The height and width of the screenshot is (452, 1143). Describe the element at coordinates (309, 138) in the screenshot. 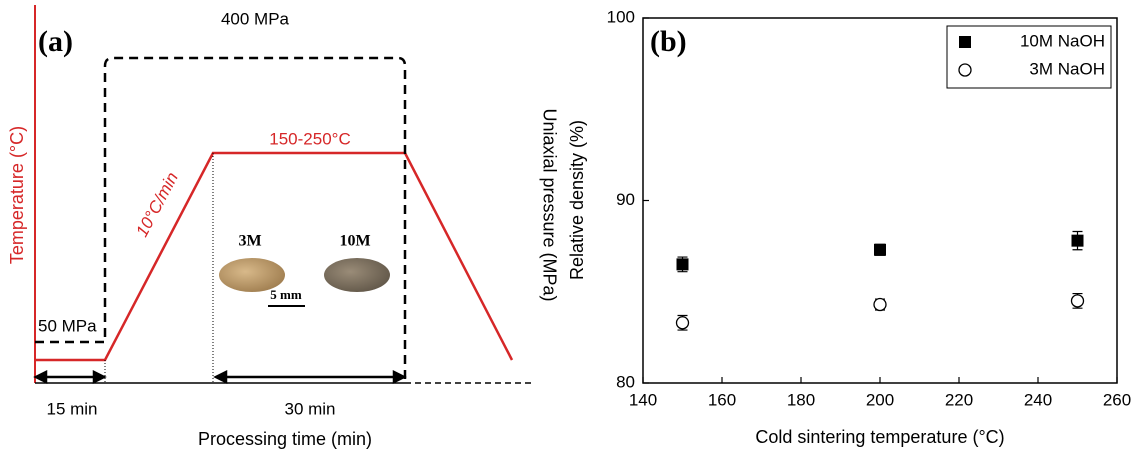

I see `annotation: 150-250°C` at that location.